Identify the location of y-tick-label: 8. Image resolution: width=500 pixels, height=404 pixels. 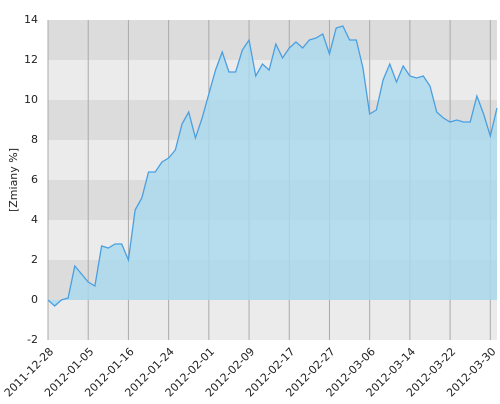
(34, 139).